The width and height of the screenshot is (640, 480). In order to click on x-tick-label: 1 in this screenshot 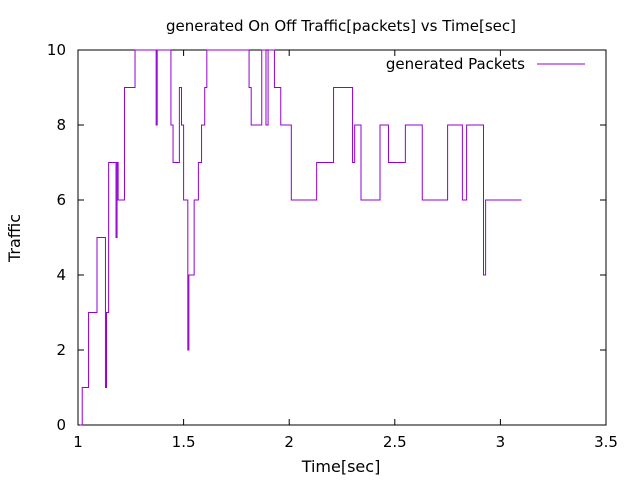, I will do `click(78, 442)`.